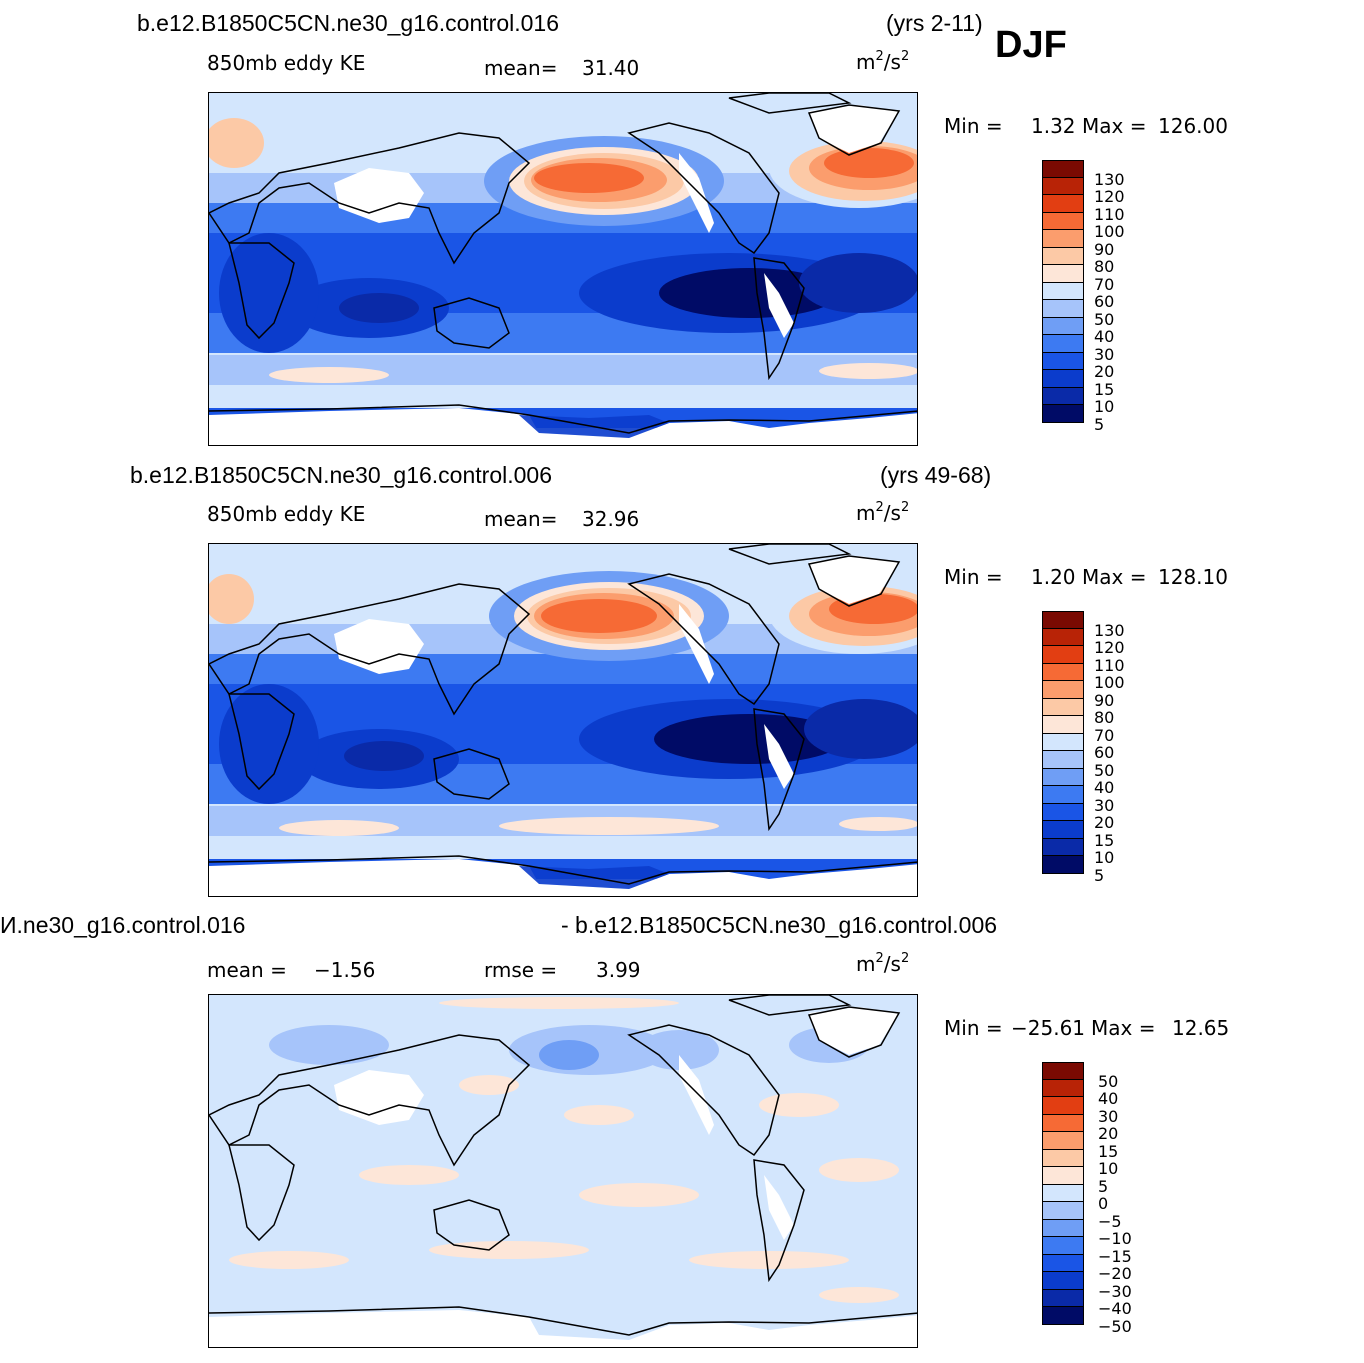 This screenshot has width=1364, height=1363. I want to click on panel3-case-right: - b.e12.B1850C5CN.ne30_g16.control.006, so click(779, 925).